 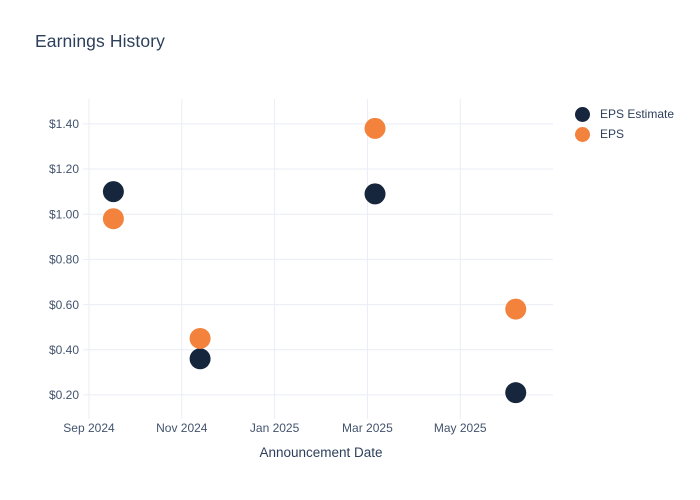 What do you see at coordinates (64, 350) in the screenshot?
I see `y-tick-label: $0.40` at bounding box center [64, 350].